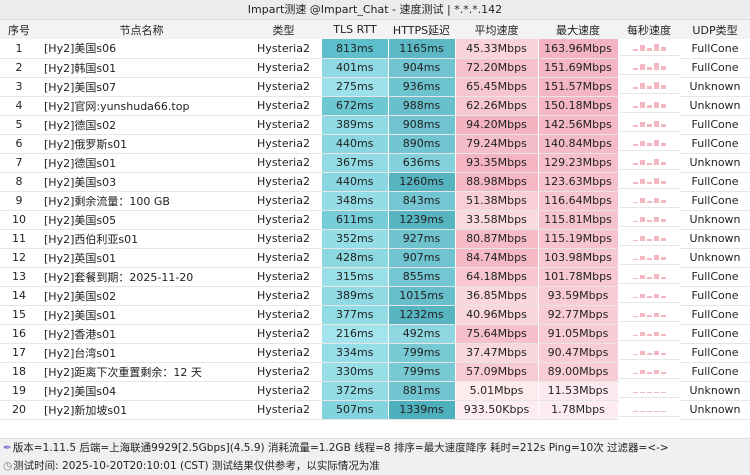 This screenshot has height=475, width=750. I want to click on tls-rtt-cell: 315ms, so click(355, 277).